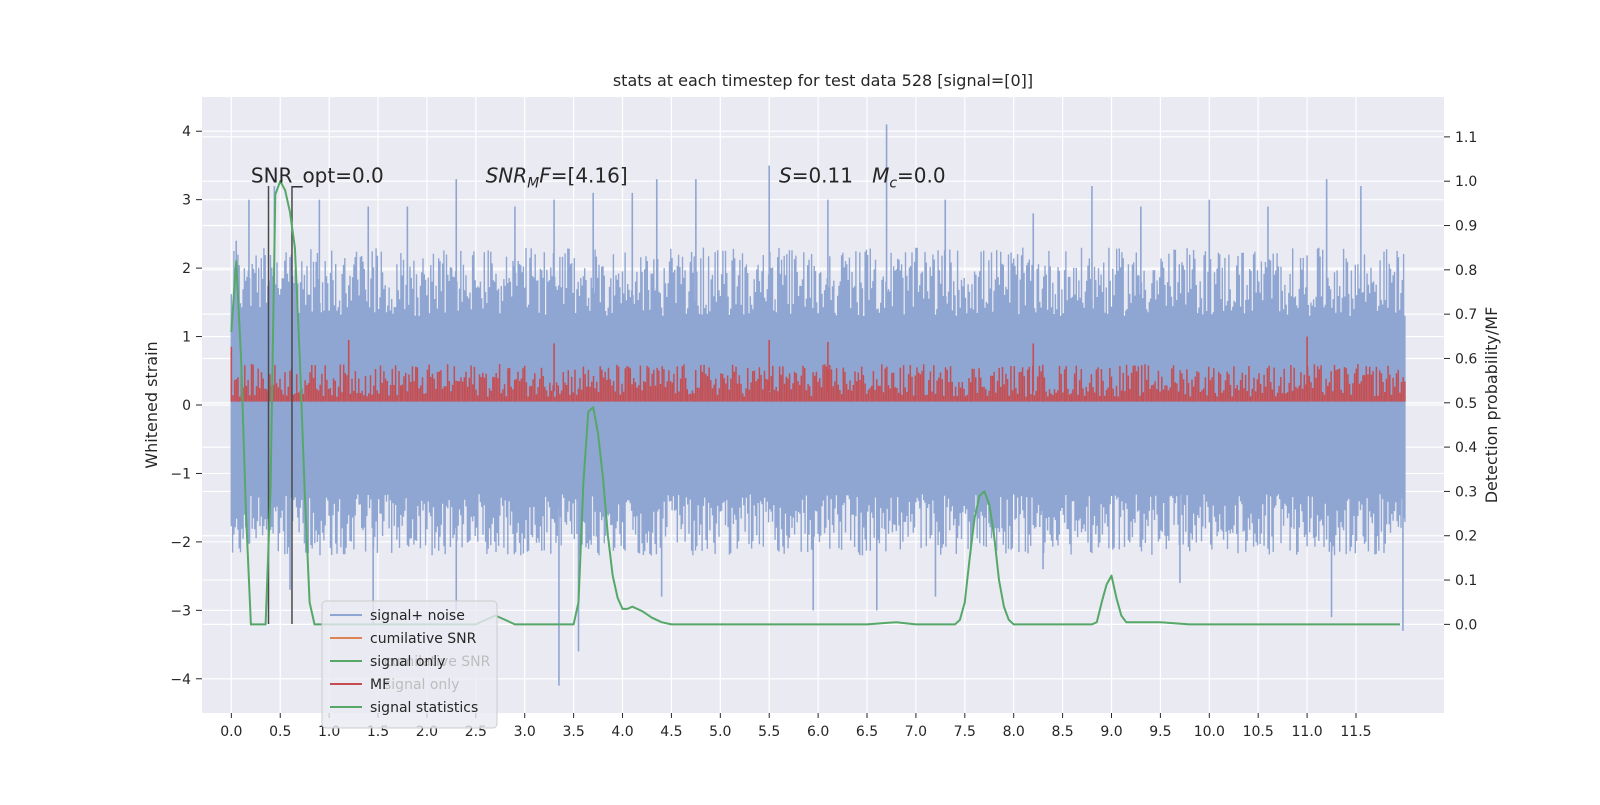 Image resolution: width=1600 pixels, height=805 pixels. What do you see at coordinates (545, 176) in the screenshot?
I see `annotation-1-part-2: F` at bounding box center [545, 176].